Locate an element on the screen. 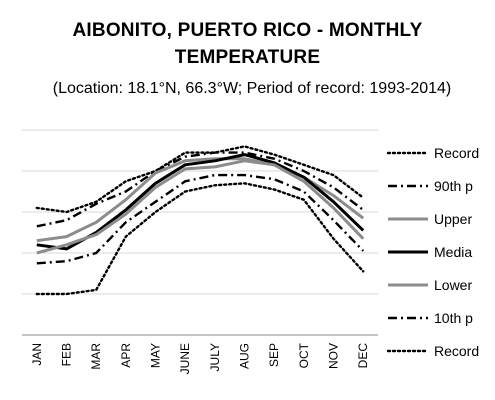 The image size is (495, 400). legend-item: 10th p is located at coordinates (430, 318).